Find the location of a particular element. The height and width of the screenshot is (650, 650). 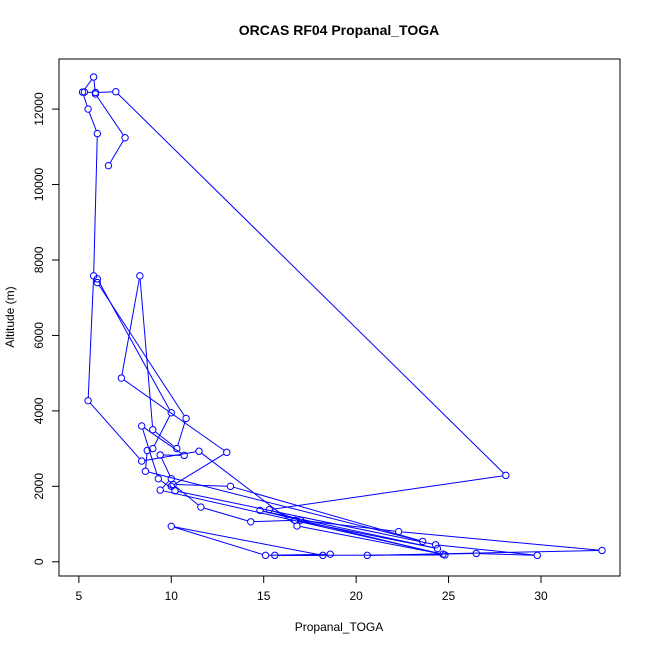

y-tick-label: 0 is located at coordinates (39, 561).